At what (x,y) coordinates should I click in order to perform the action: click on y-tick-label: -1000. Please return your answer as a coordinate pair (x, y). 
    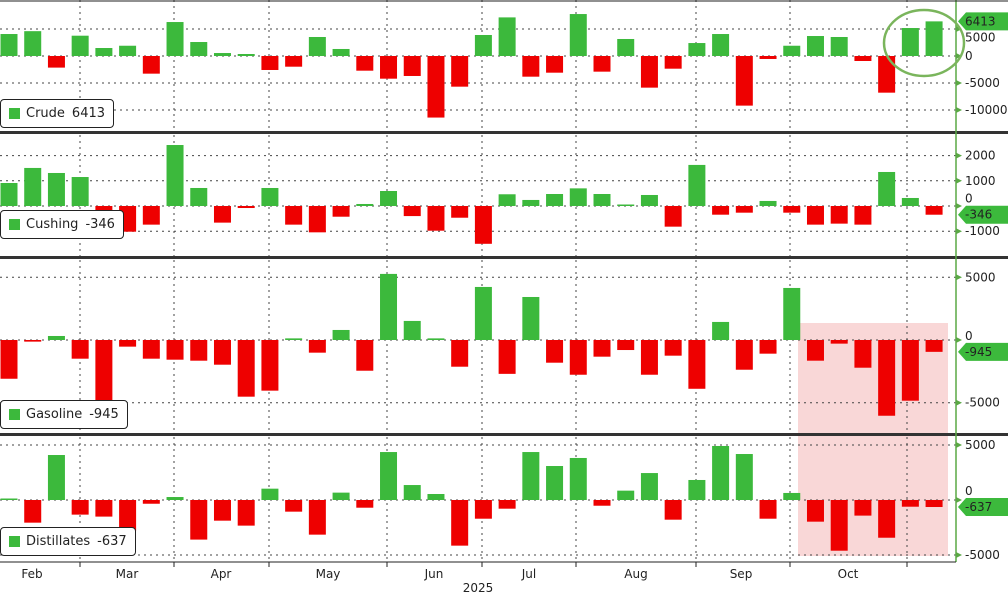
    Looking at the image, I should click on (982, 231).